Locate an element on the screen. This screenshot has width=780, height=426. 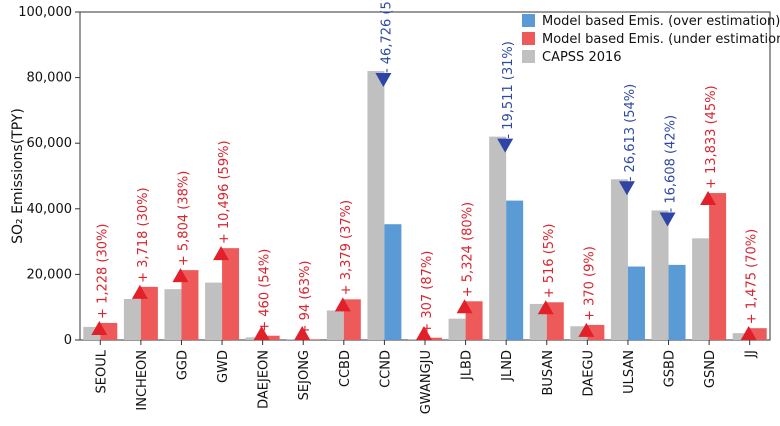
x-tick-label: JLND is located at coordinates (507, 366).